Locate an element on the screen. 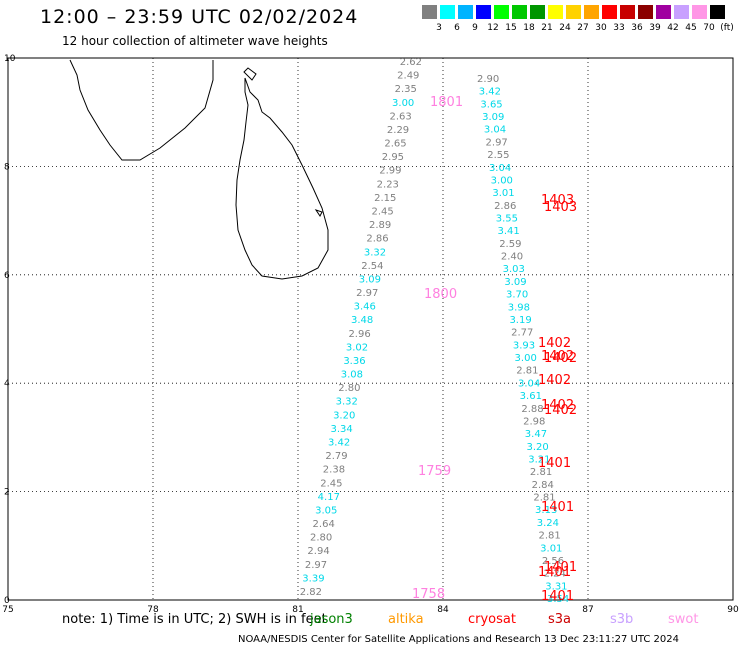  color-scale-label: (ft) is located at coordinates (727, 28).